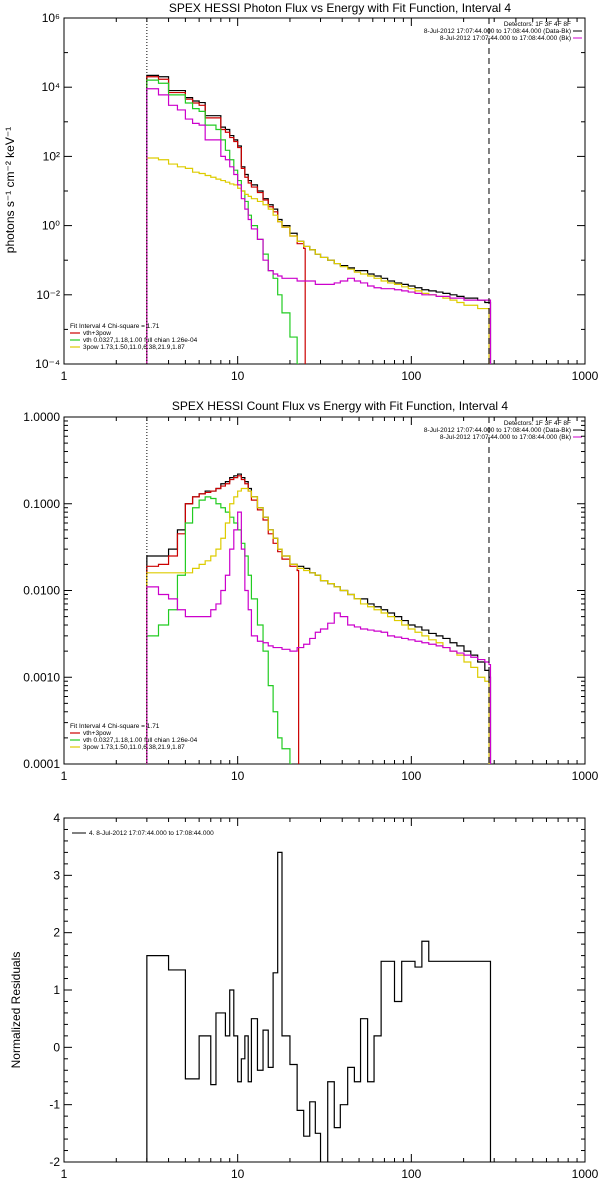  Describe the element at coordinates (54, 1105) in the screenshot. I see `y-tick-label: -1` at that location.